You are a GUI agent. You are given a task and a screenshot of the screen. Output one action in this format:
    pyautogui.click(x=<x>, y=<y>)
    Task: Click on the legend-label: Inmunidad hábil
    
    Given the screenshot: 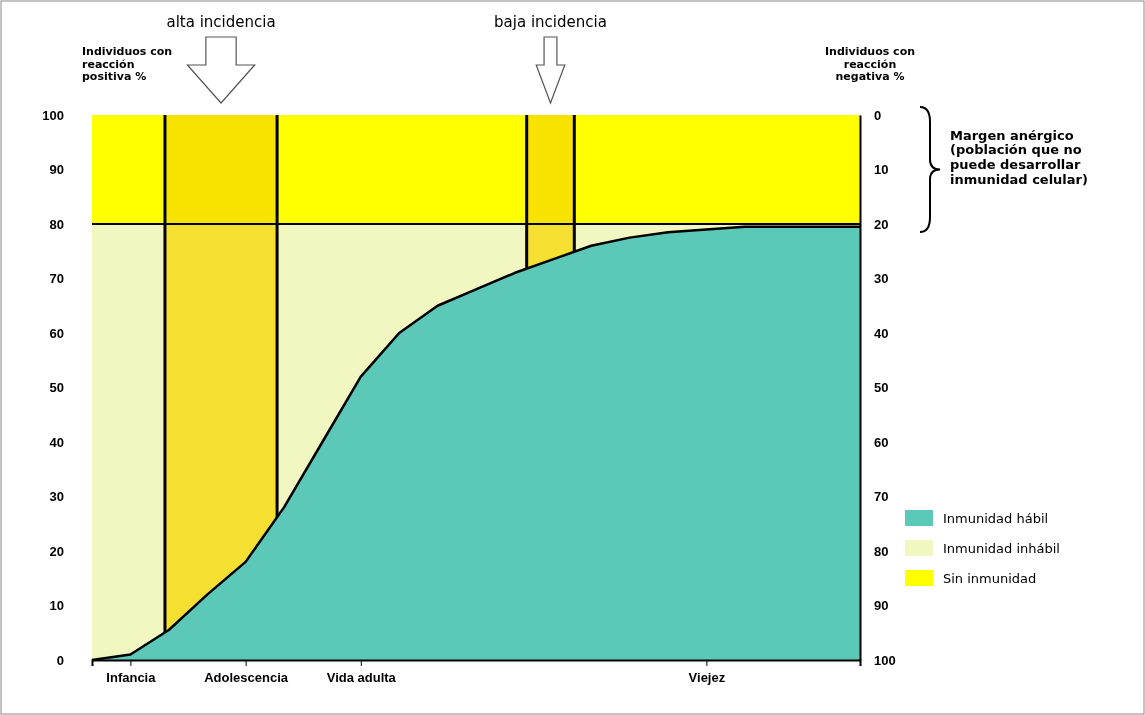 What is the action you would take?
    pyautogui.click(x=996, y=518)
    